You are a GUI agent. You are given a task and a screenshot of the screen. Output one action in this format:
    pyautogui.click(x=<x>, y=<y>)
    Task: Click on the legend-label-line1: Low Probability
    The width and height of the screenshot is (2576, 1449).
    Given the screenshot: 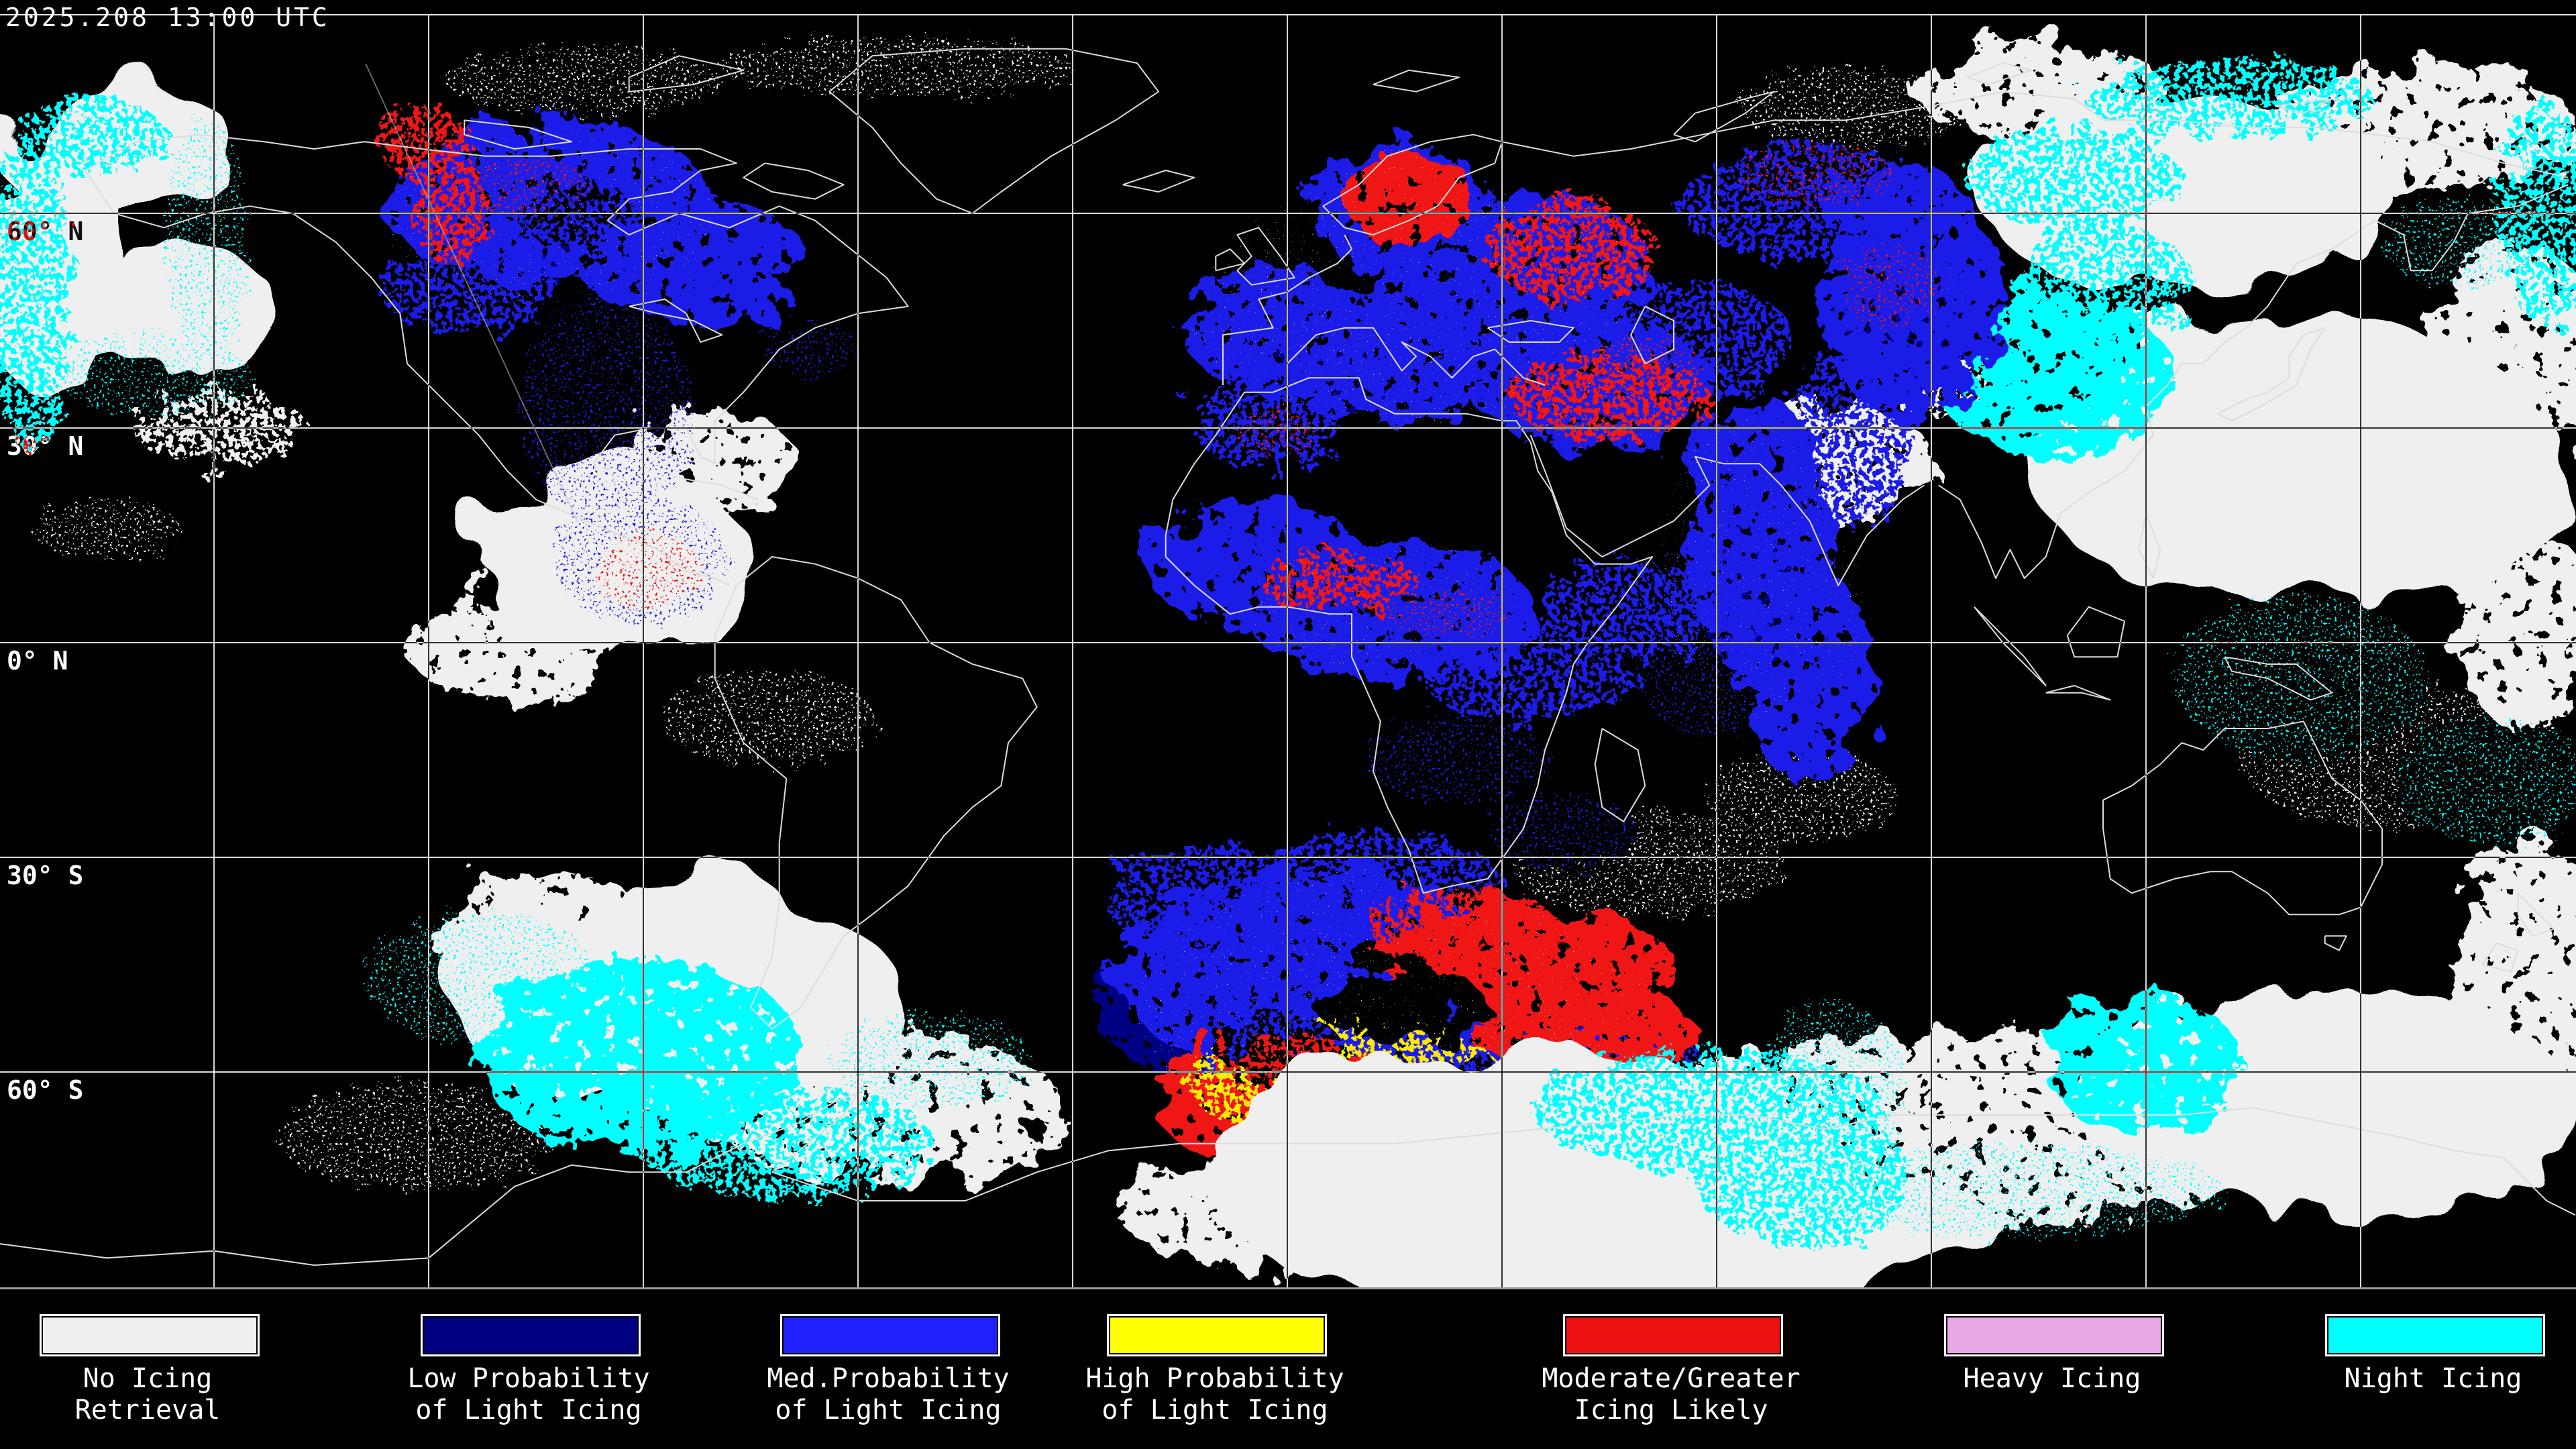 What is the action you would take?
    pyautogui.click(x=528, y=1378)
    